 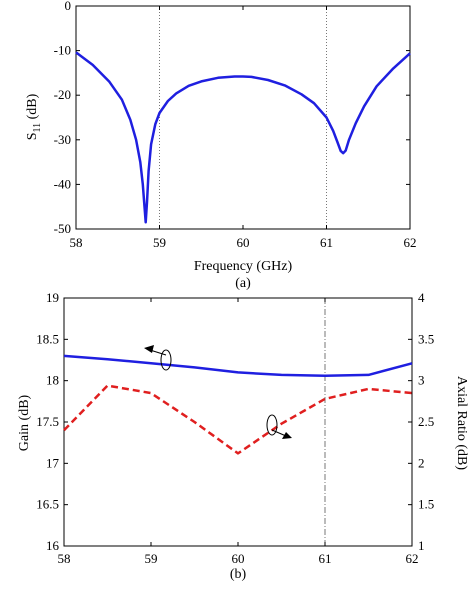 What do you see at coordinates (32, 108) in the screenshot?
I see `chart-a-y-label-unit: (dB)` at bounding box center [32, 108].